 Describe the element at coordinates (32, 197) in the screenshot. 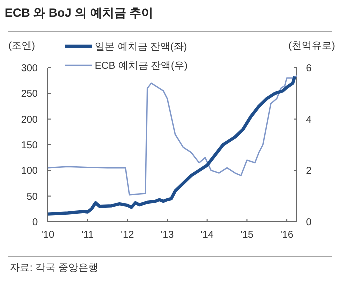

I see `y-tick-label: 50` at that location.